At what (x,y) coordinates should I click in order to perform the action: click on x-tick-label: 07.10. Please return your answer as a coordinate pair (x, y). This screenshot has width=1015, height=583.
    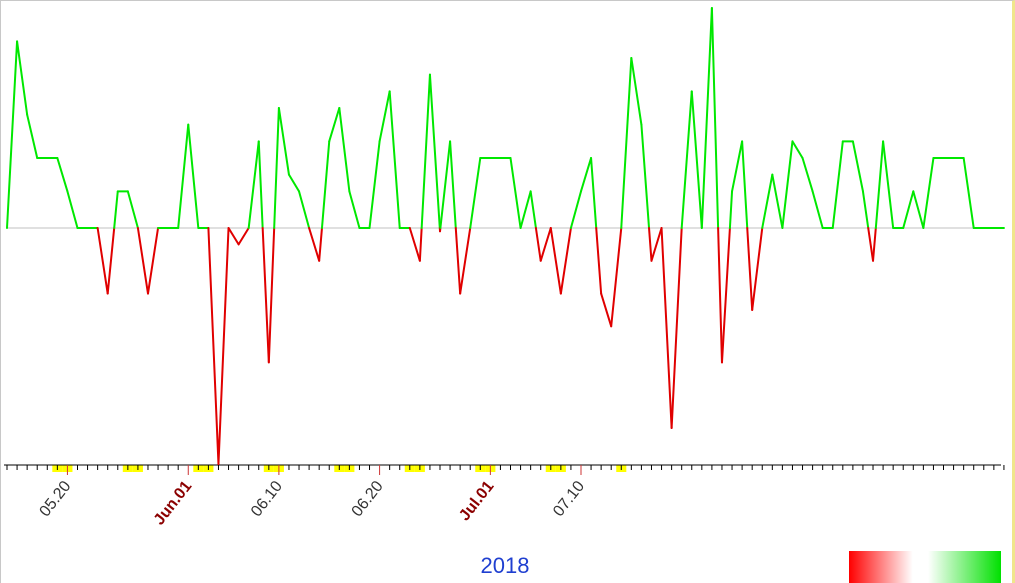
    Looking at the image, I should click on (569, 499).